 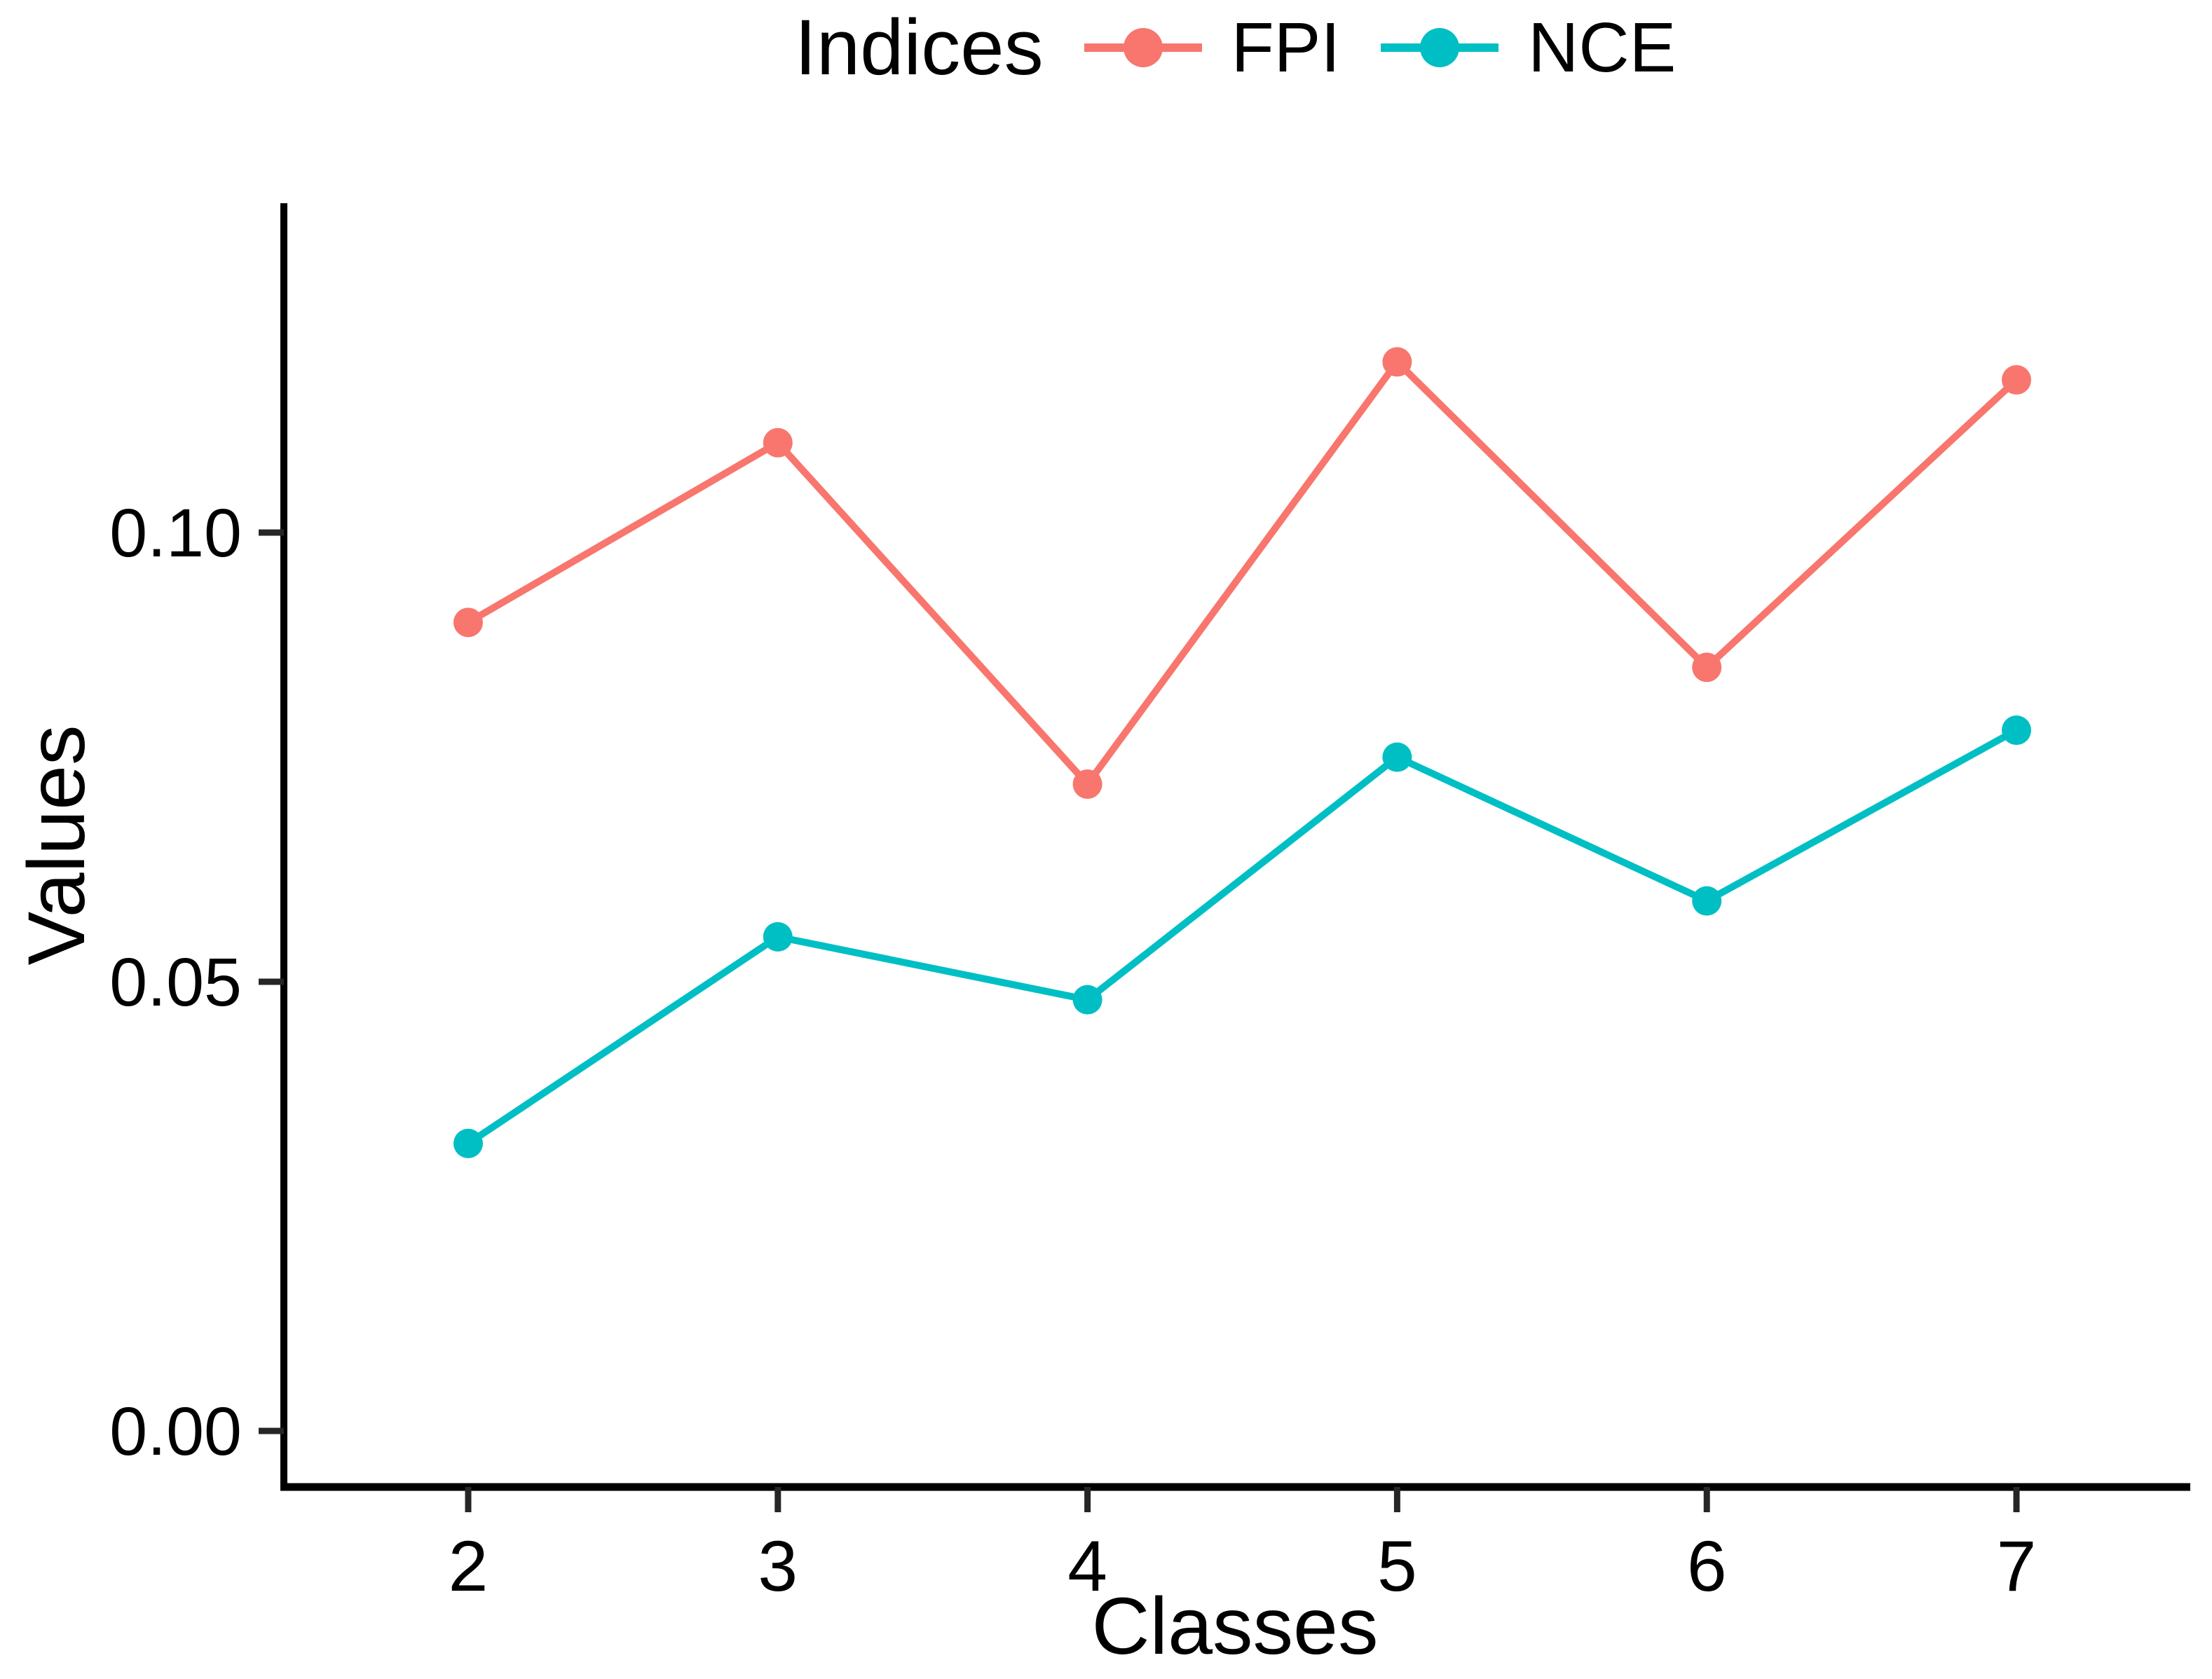 What do you see at coordinates (1286, 47) in the screenshot?
I see `legend-item-label-fpi: FPI` at bounding box center [1286, 47].